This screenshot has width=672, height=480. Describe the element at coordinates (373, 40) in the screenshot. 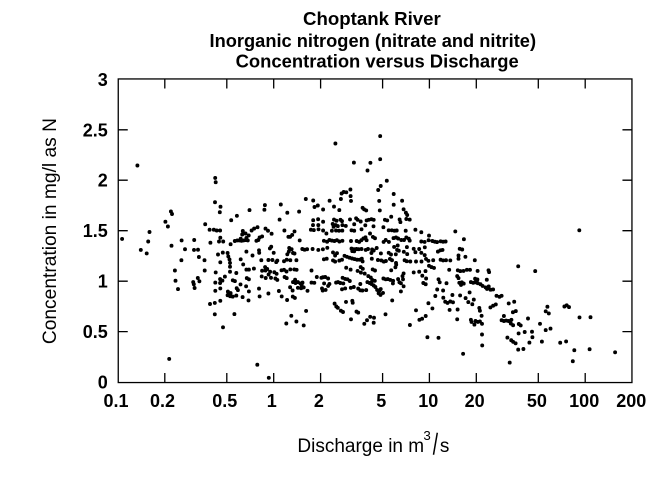

I see `svg-text:Inorganic nitrogen (nitrate an: Inorganic nitrogen (nitrate and nitrite)` at that location.